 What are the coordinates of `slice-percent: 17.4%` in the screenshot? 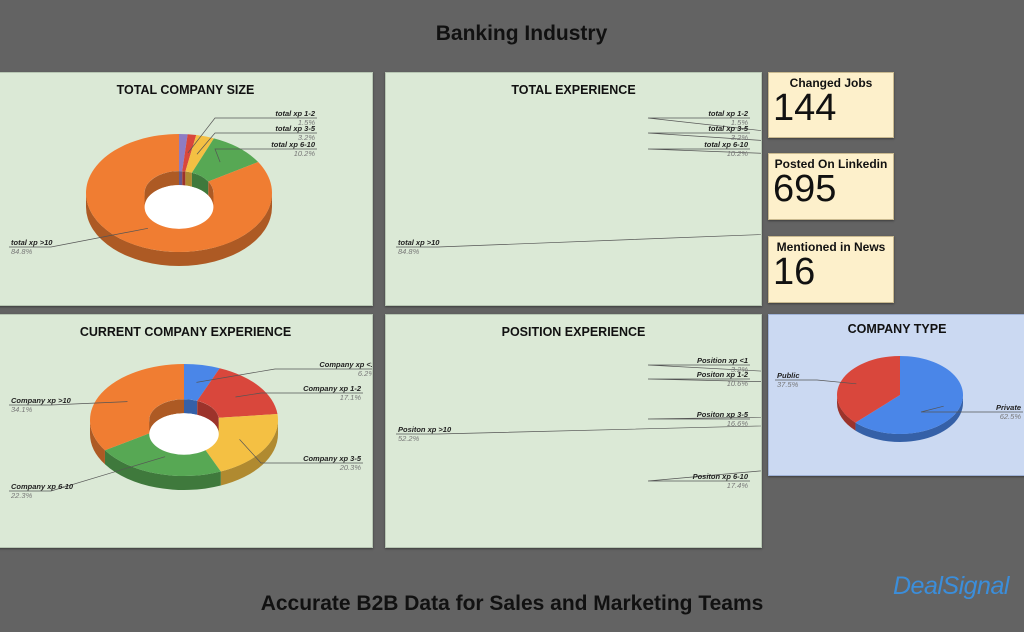 It's located at (738, 485).